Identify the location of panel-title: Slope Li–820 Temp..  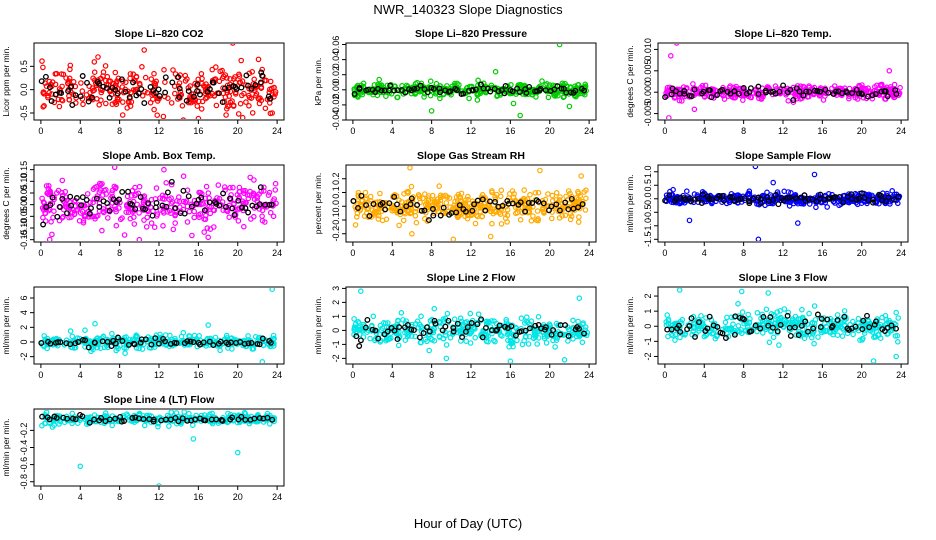
(782, 34).